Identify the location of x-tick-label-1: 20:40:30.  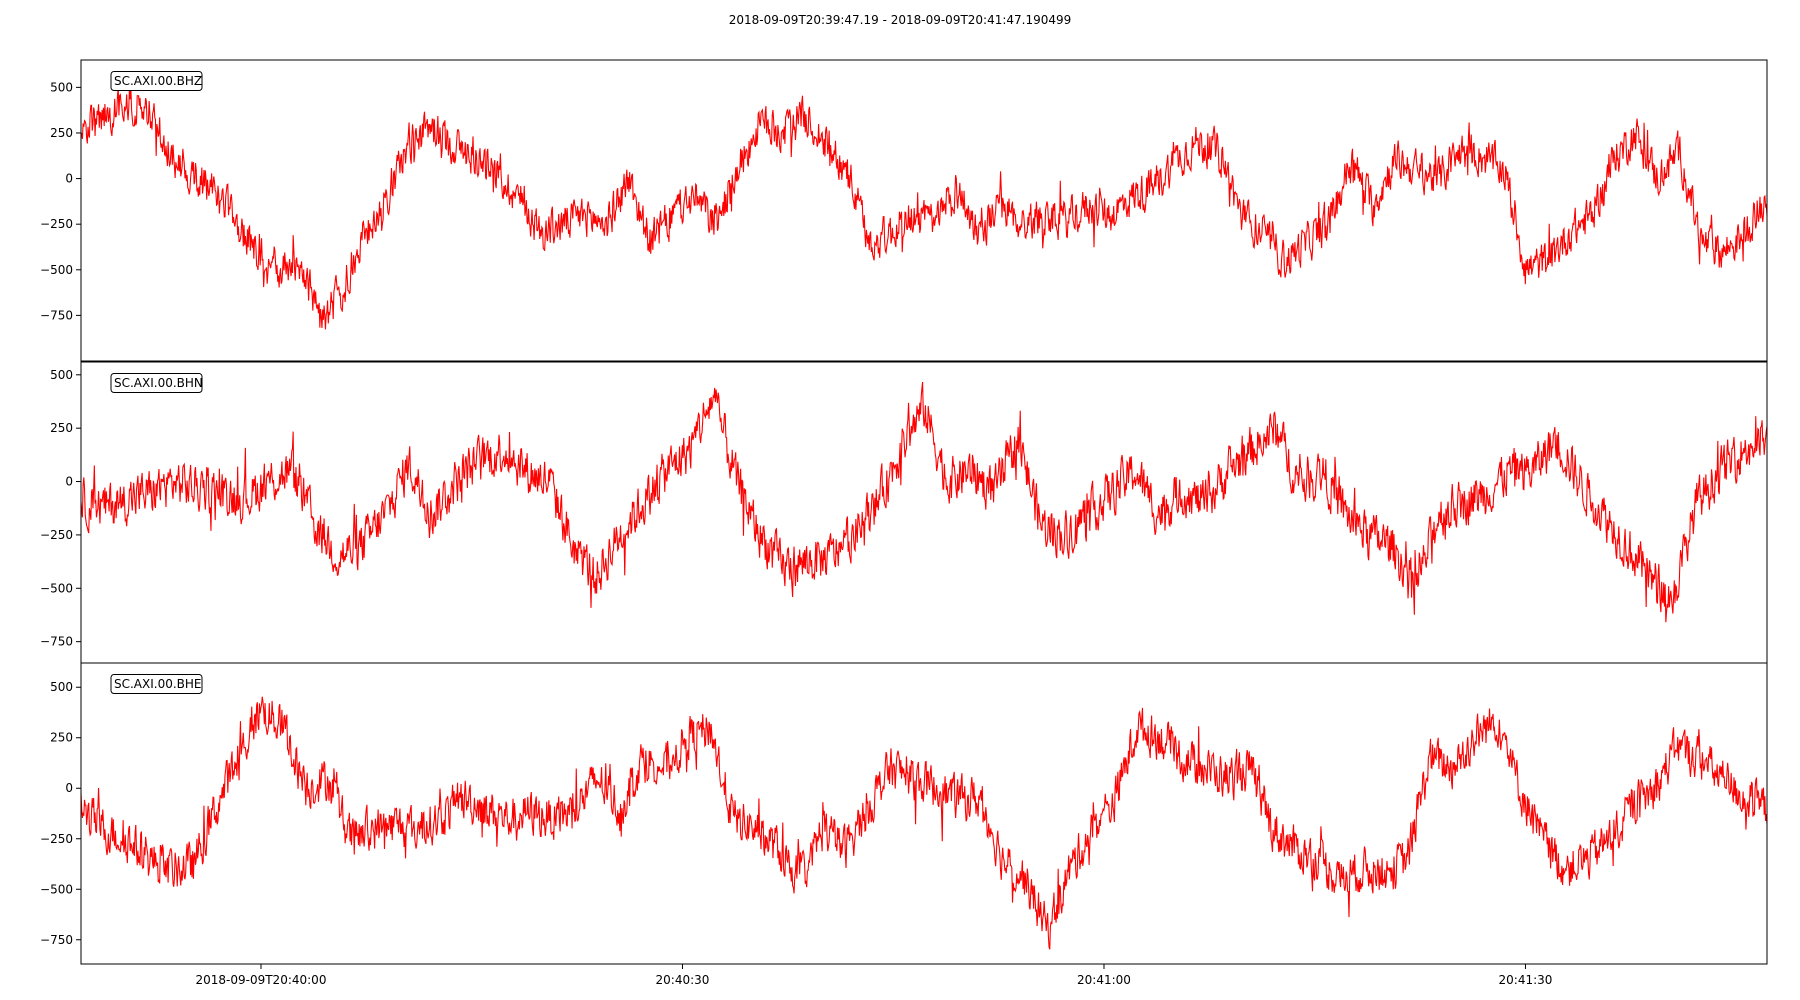
(683, 980).